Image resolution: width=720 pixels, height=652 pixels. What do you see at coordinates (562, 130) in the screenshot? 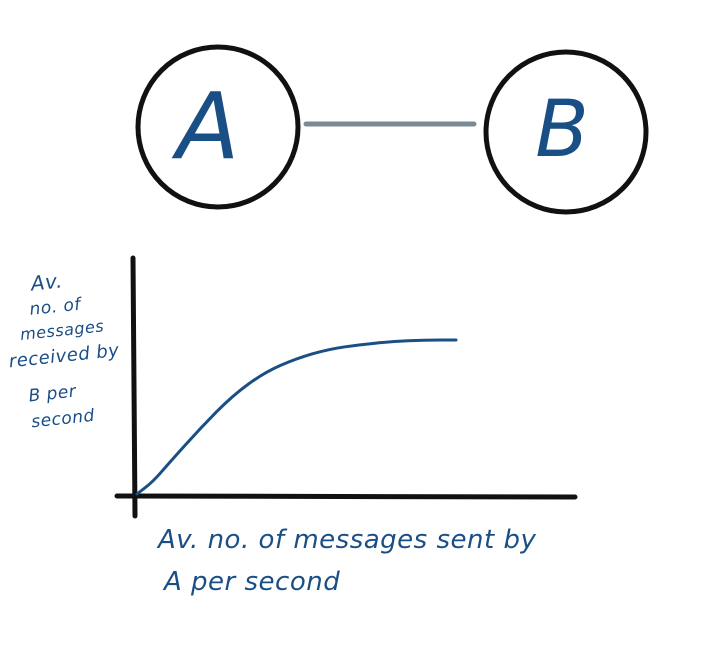
I see `node-b-label: B` at bounding box center [562, 130].